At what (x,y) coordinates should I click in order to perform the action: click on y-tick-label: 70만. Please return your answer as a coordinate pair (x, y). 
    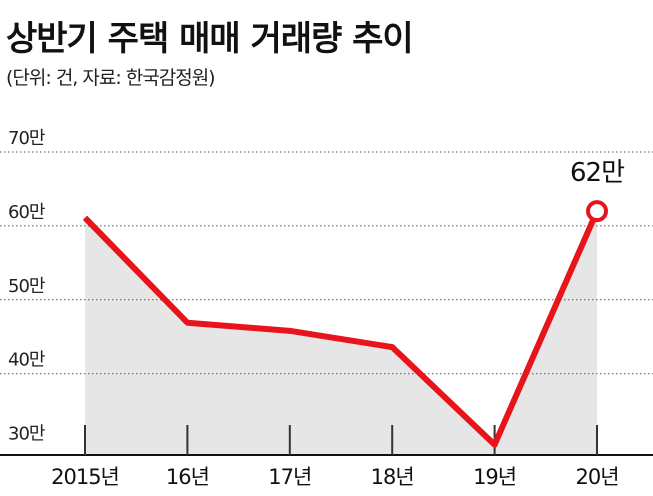
    Looking at the image, I should click on (26, 138).